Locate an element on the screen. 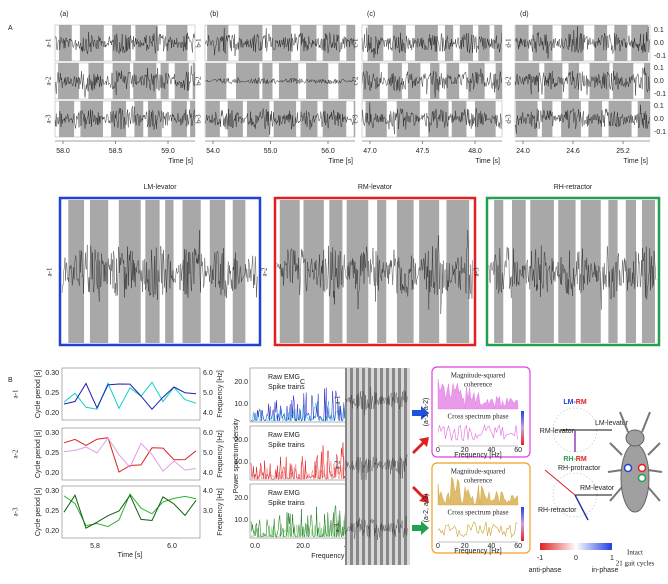 This screenshot has height=584, width=668. row-label: a-2 is located at coordinates (49, 80).